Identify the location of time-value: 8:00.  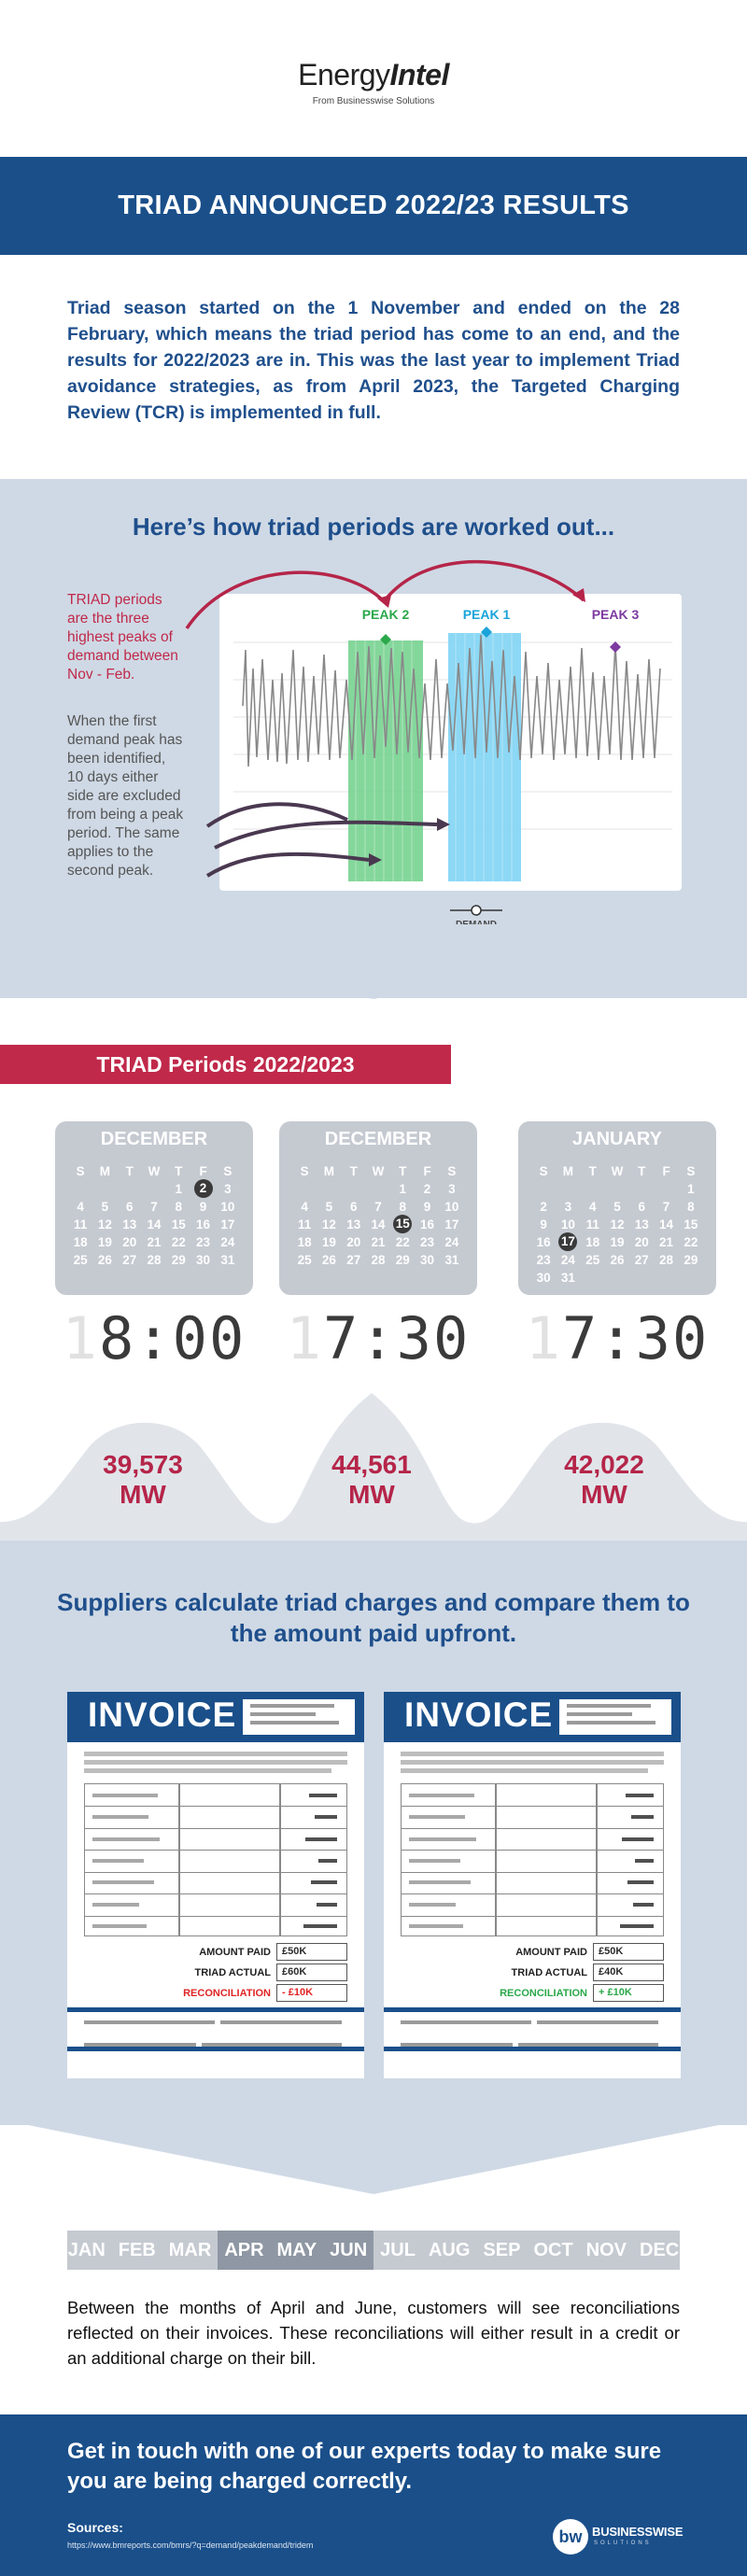
(173, 1337).